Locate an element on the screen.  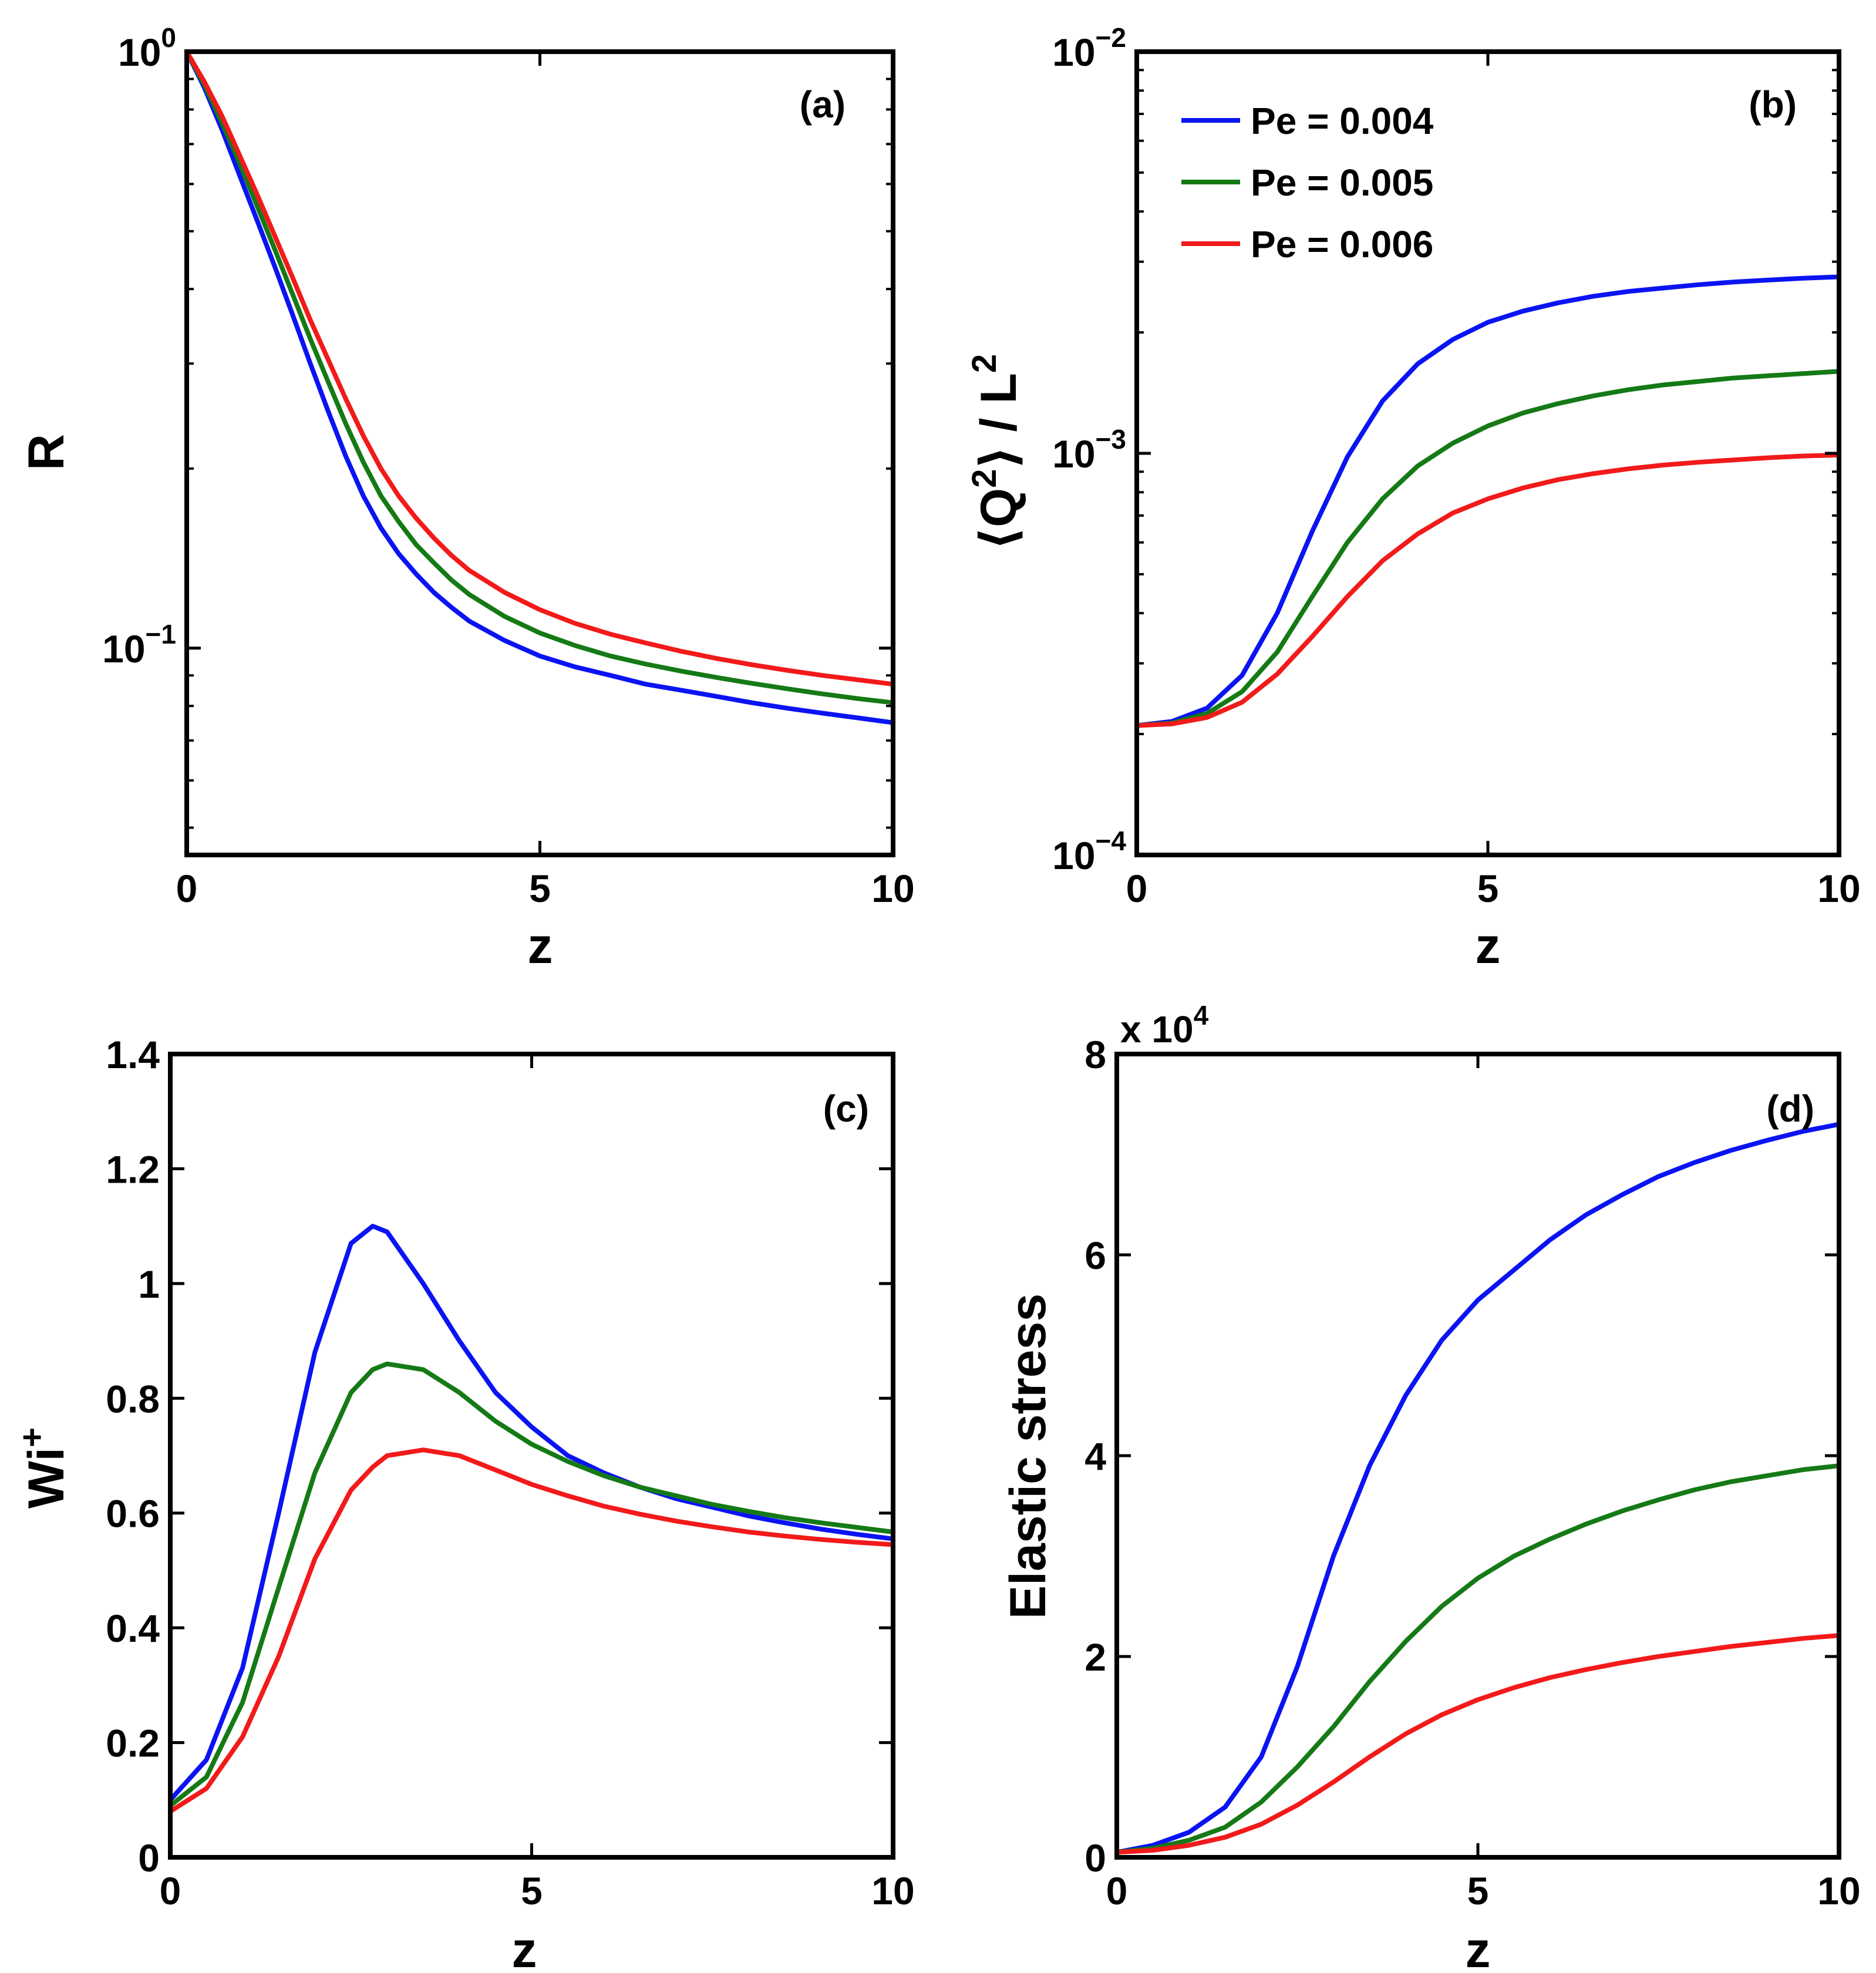
plot-c-y-tick-label: 0.8 is located at coordinates (133, 1398).